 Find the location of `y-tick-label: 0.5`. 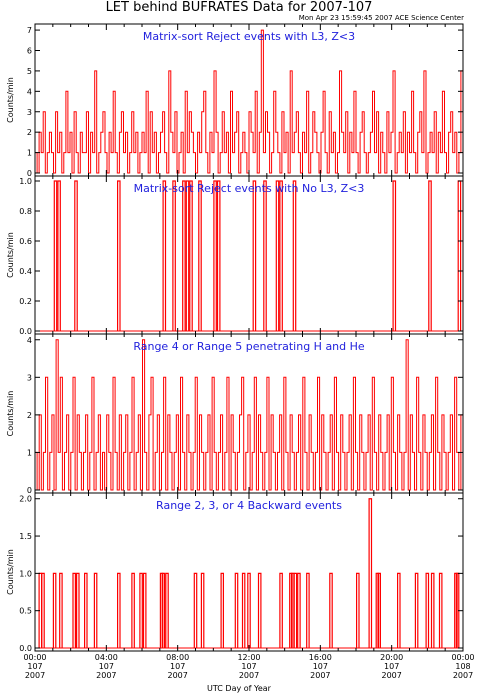

y-tick-label: 0.5 is located at coordinates (25, 611).